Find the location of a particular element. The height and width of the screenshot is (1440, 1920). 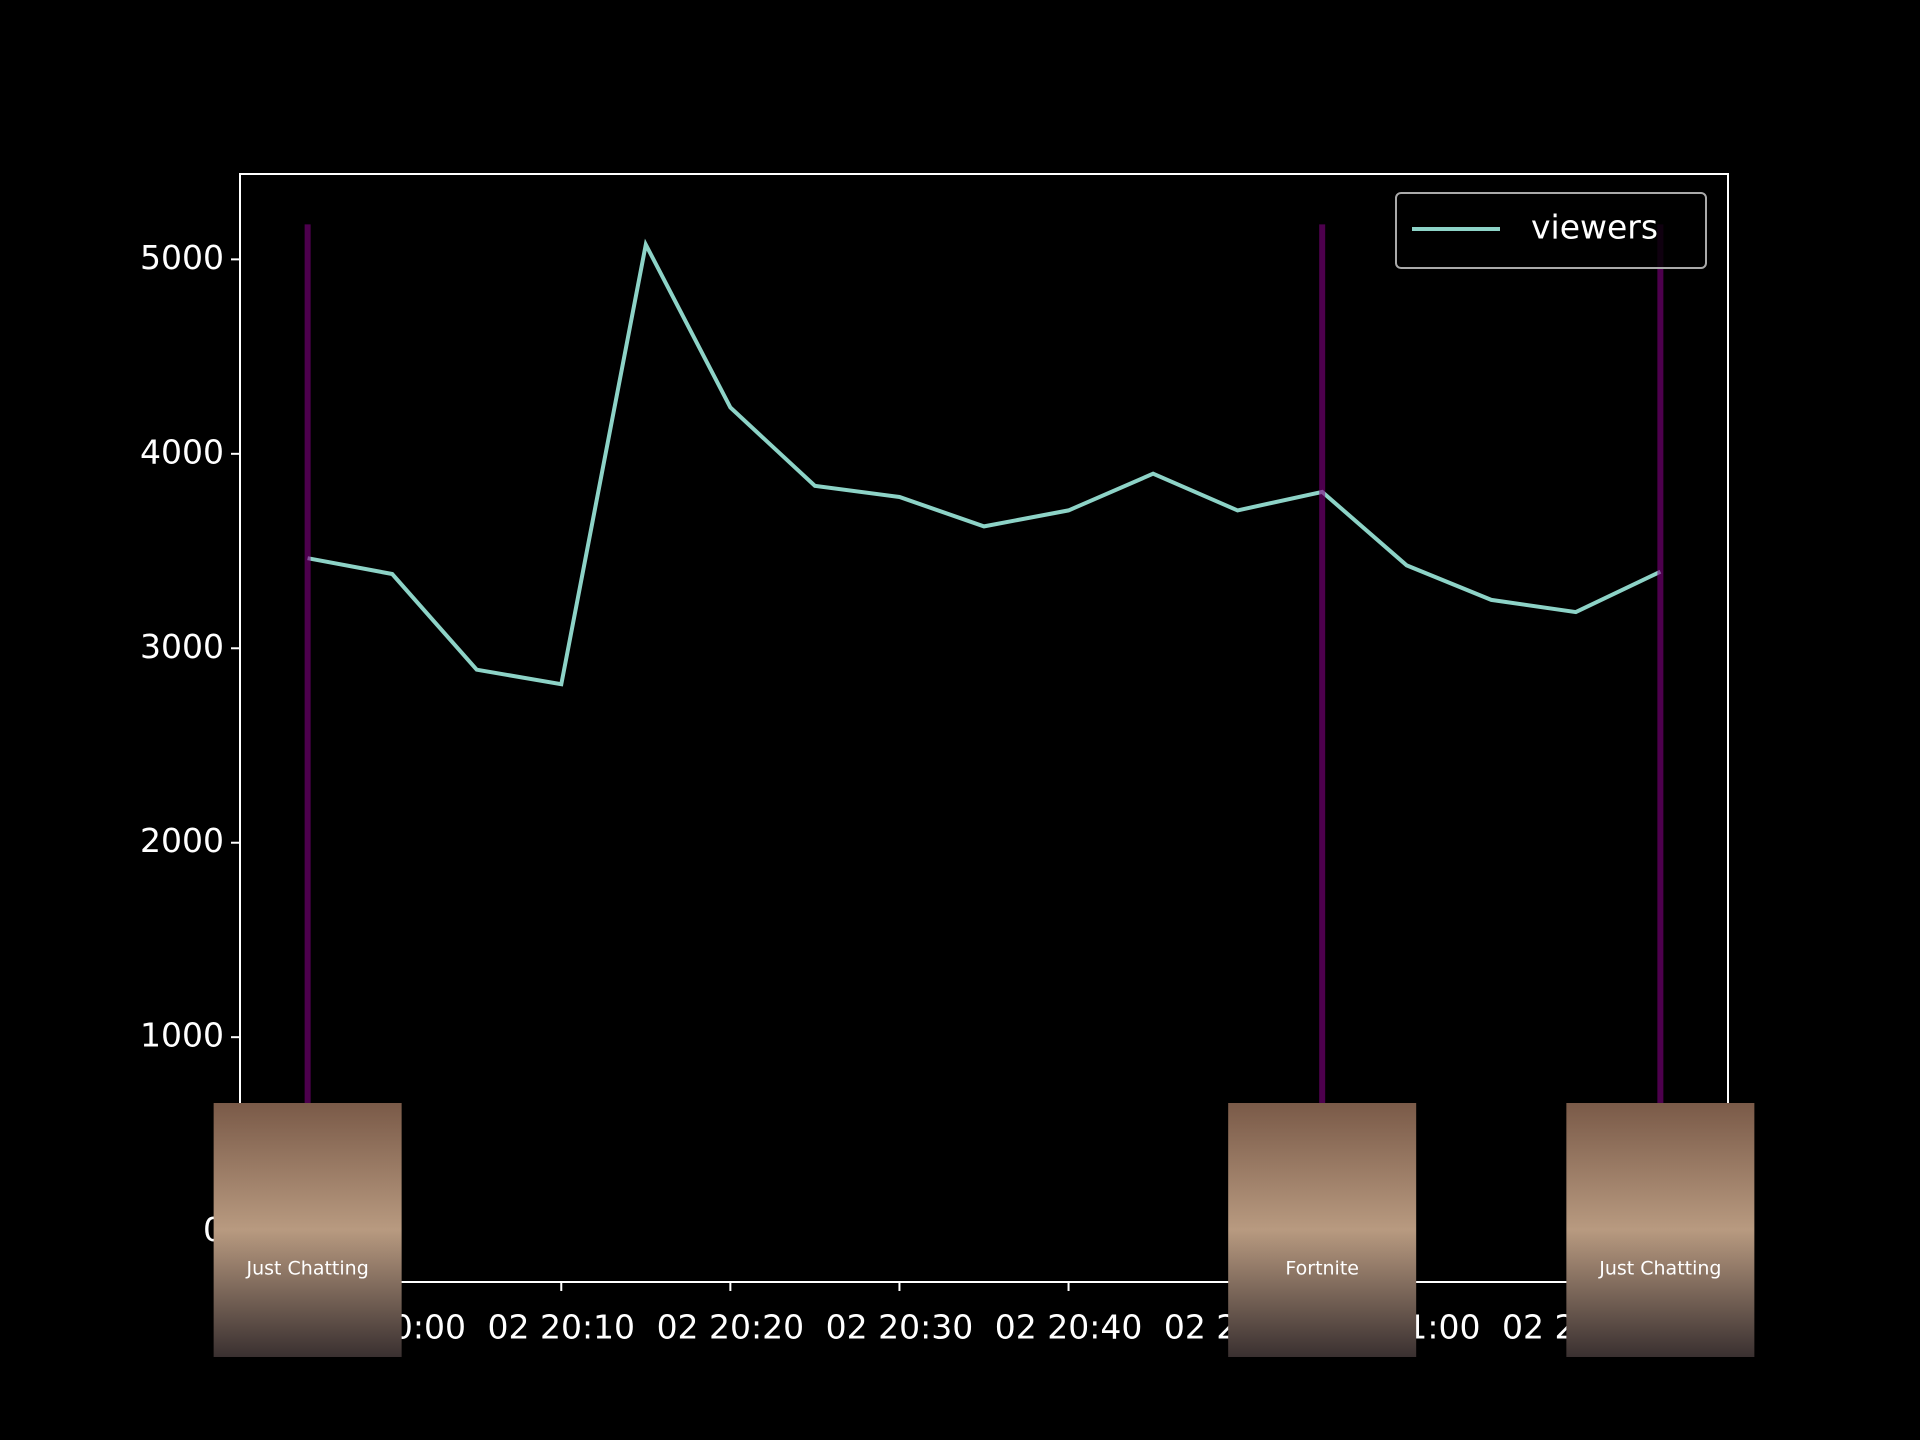

x-tick-label: 02 20:20 is located at coordinates (731, 1327).